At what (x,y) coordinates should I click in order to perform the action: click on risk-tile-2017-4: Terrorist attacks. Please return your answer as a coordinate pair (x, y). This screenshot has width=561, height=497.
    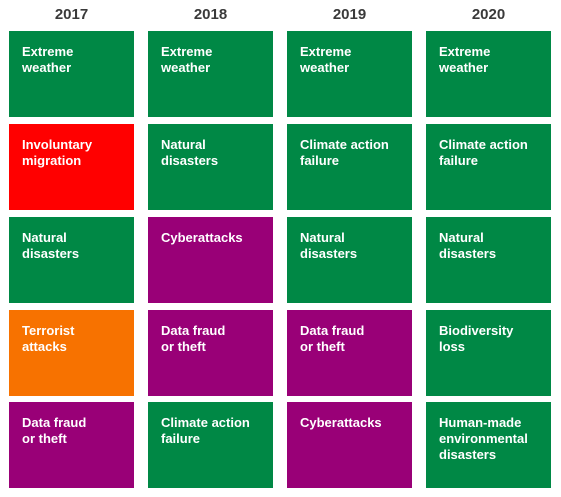
    Looking at the image, I should click on (71, 353).